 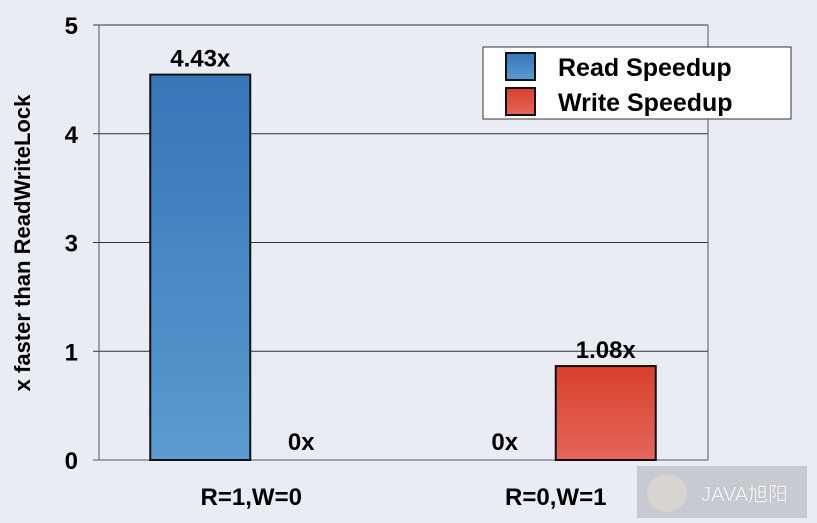 What do you see at coordinates (71, 244) in the screenshot?
I see `y-tick-label: 3` at bounding box center [71, 244].